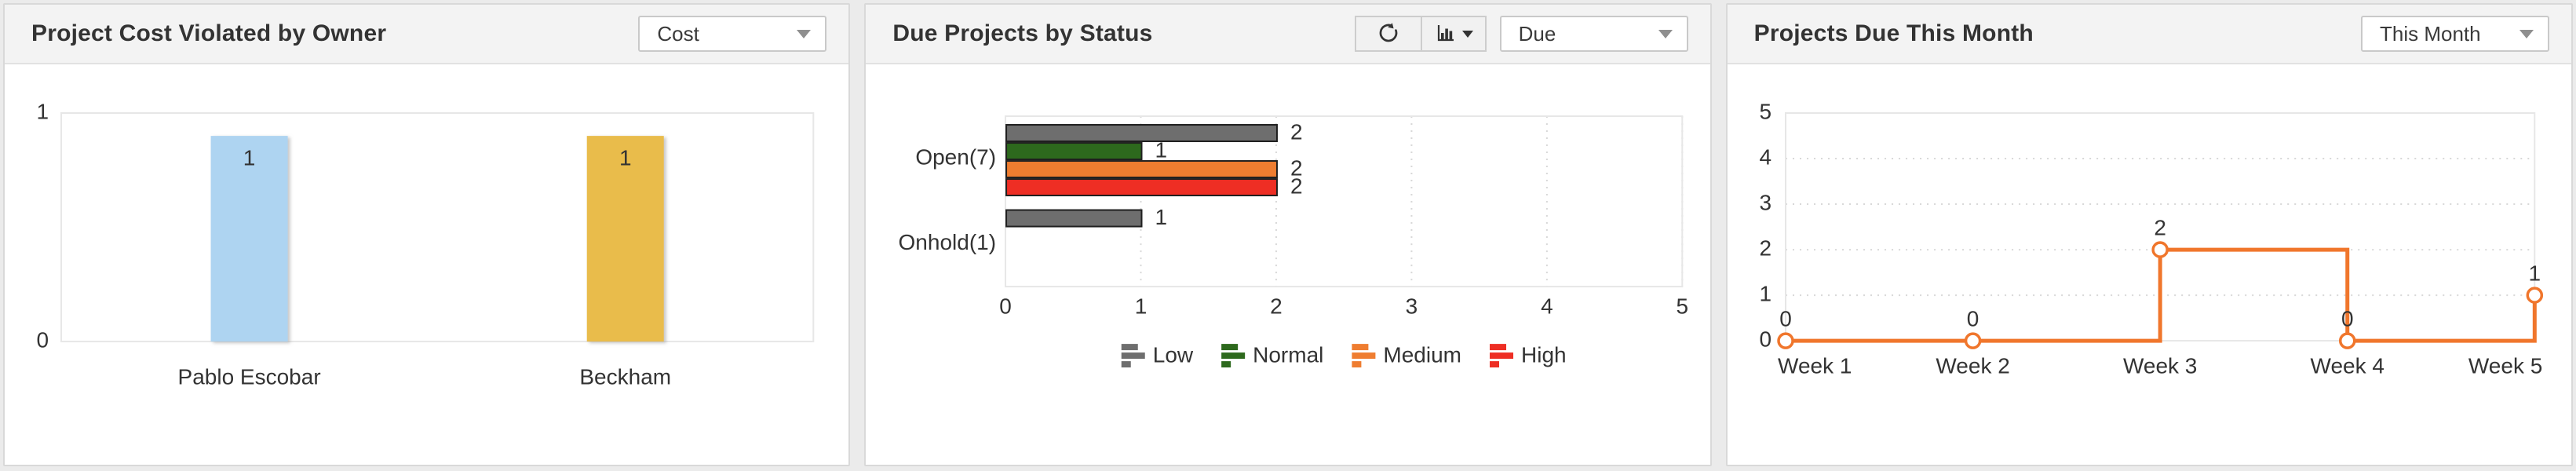  I want to click on bar-beckham, so click(625, 239).